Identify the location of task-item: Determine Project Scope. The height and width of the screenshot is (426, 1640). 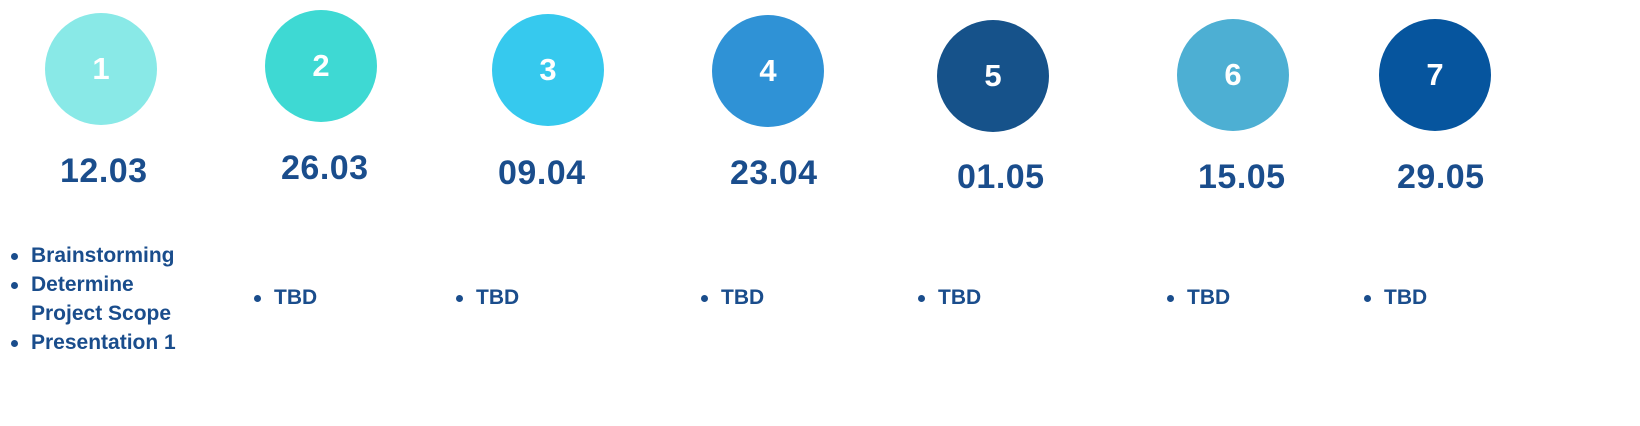
(91, 299).